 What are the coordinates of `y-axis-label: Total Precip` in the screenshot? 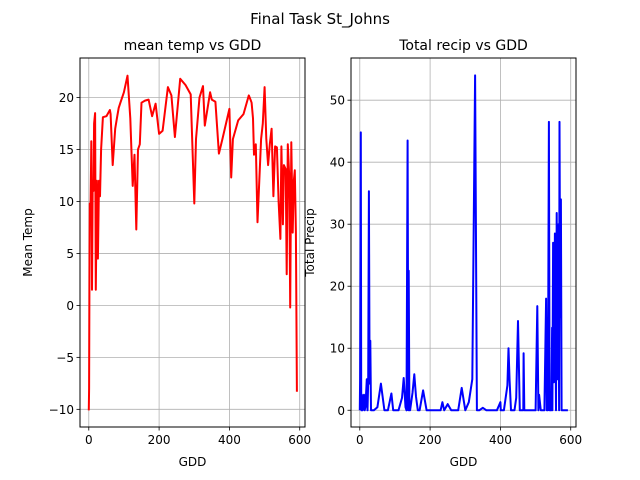 It's located at (310, 242).